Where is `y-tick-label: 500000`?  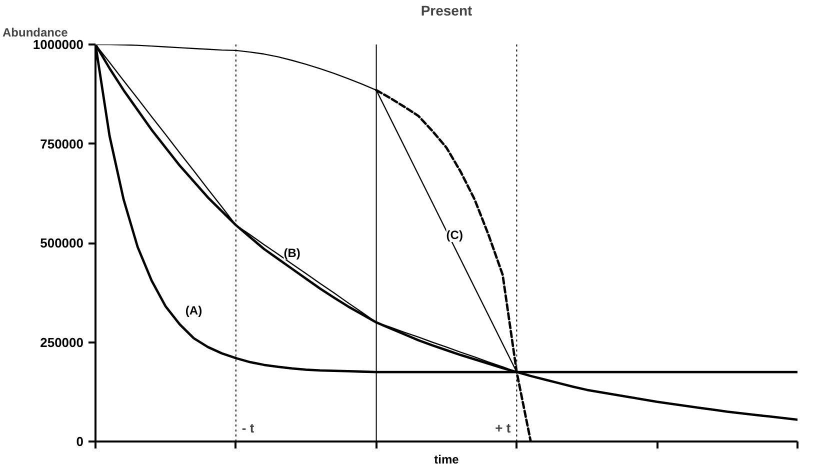 y-tick-label: 500000 is located at coordinates (62, 243).